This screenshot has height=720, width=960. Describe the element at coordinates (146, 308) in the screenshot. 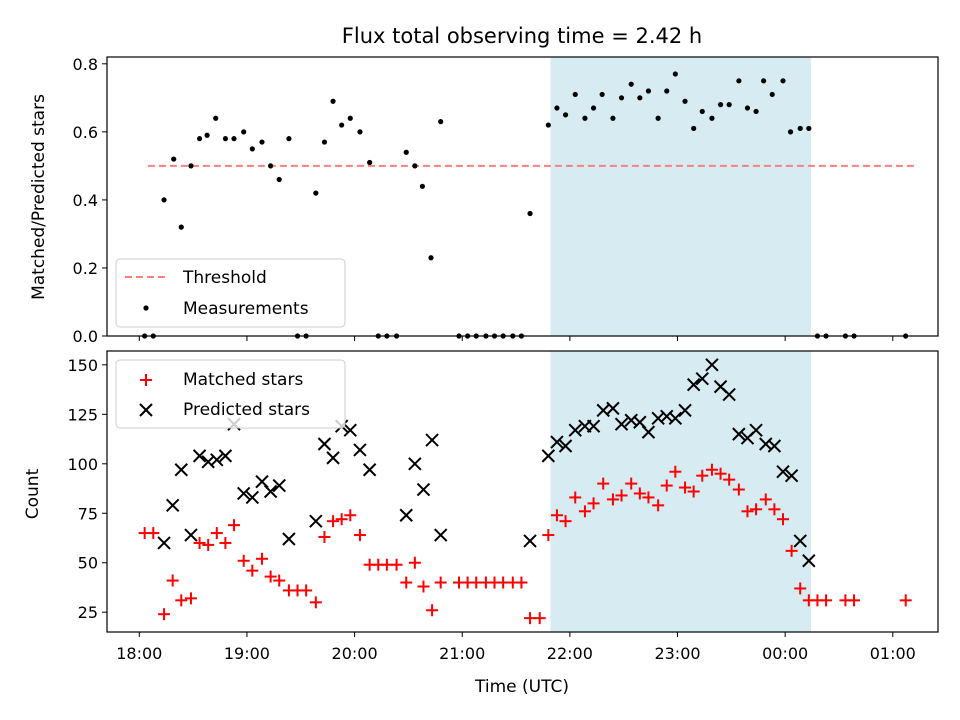

I see `legend-measurements-swatch` at that location.